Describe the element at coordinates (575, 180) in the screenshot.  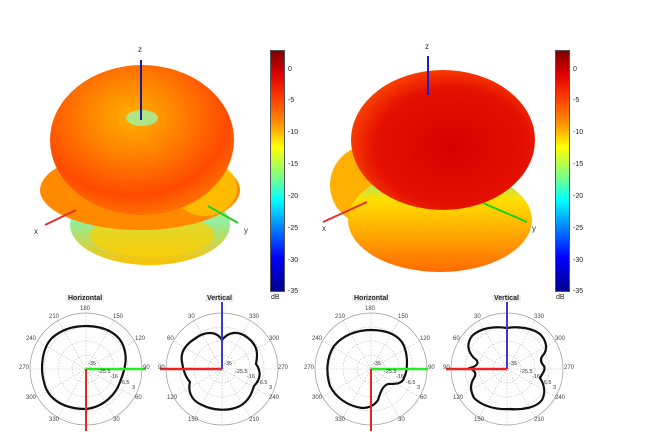
I see `right-colorbar: 0 -5 -10 -15 -20 -25 -30 -35 dB` at that location.